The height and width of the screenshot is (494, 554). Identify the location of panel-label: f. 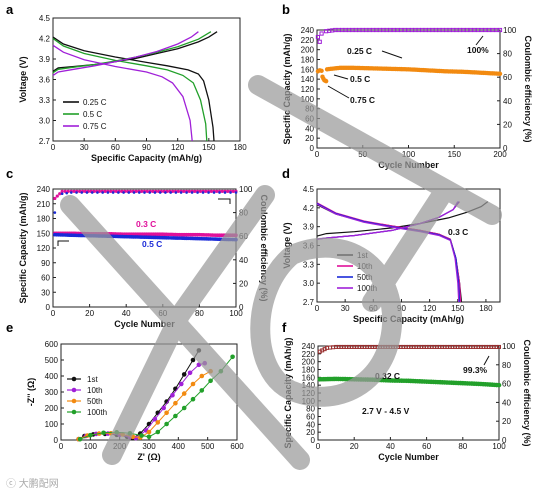
(284, 327).